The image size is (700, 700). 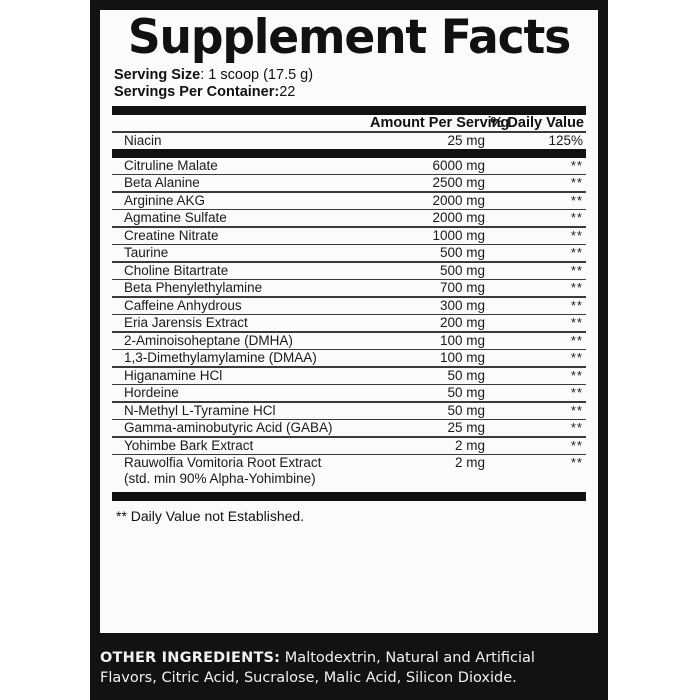 What do you see at coordinates (223, 462) in the screenshot?
I see `ingredient-name-main: Rauwolfia Vomitoria Root Extract` at bounding box center [223, 462].